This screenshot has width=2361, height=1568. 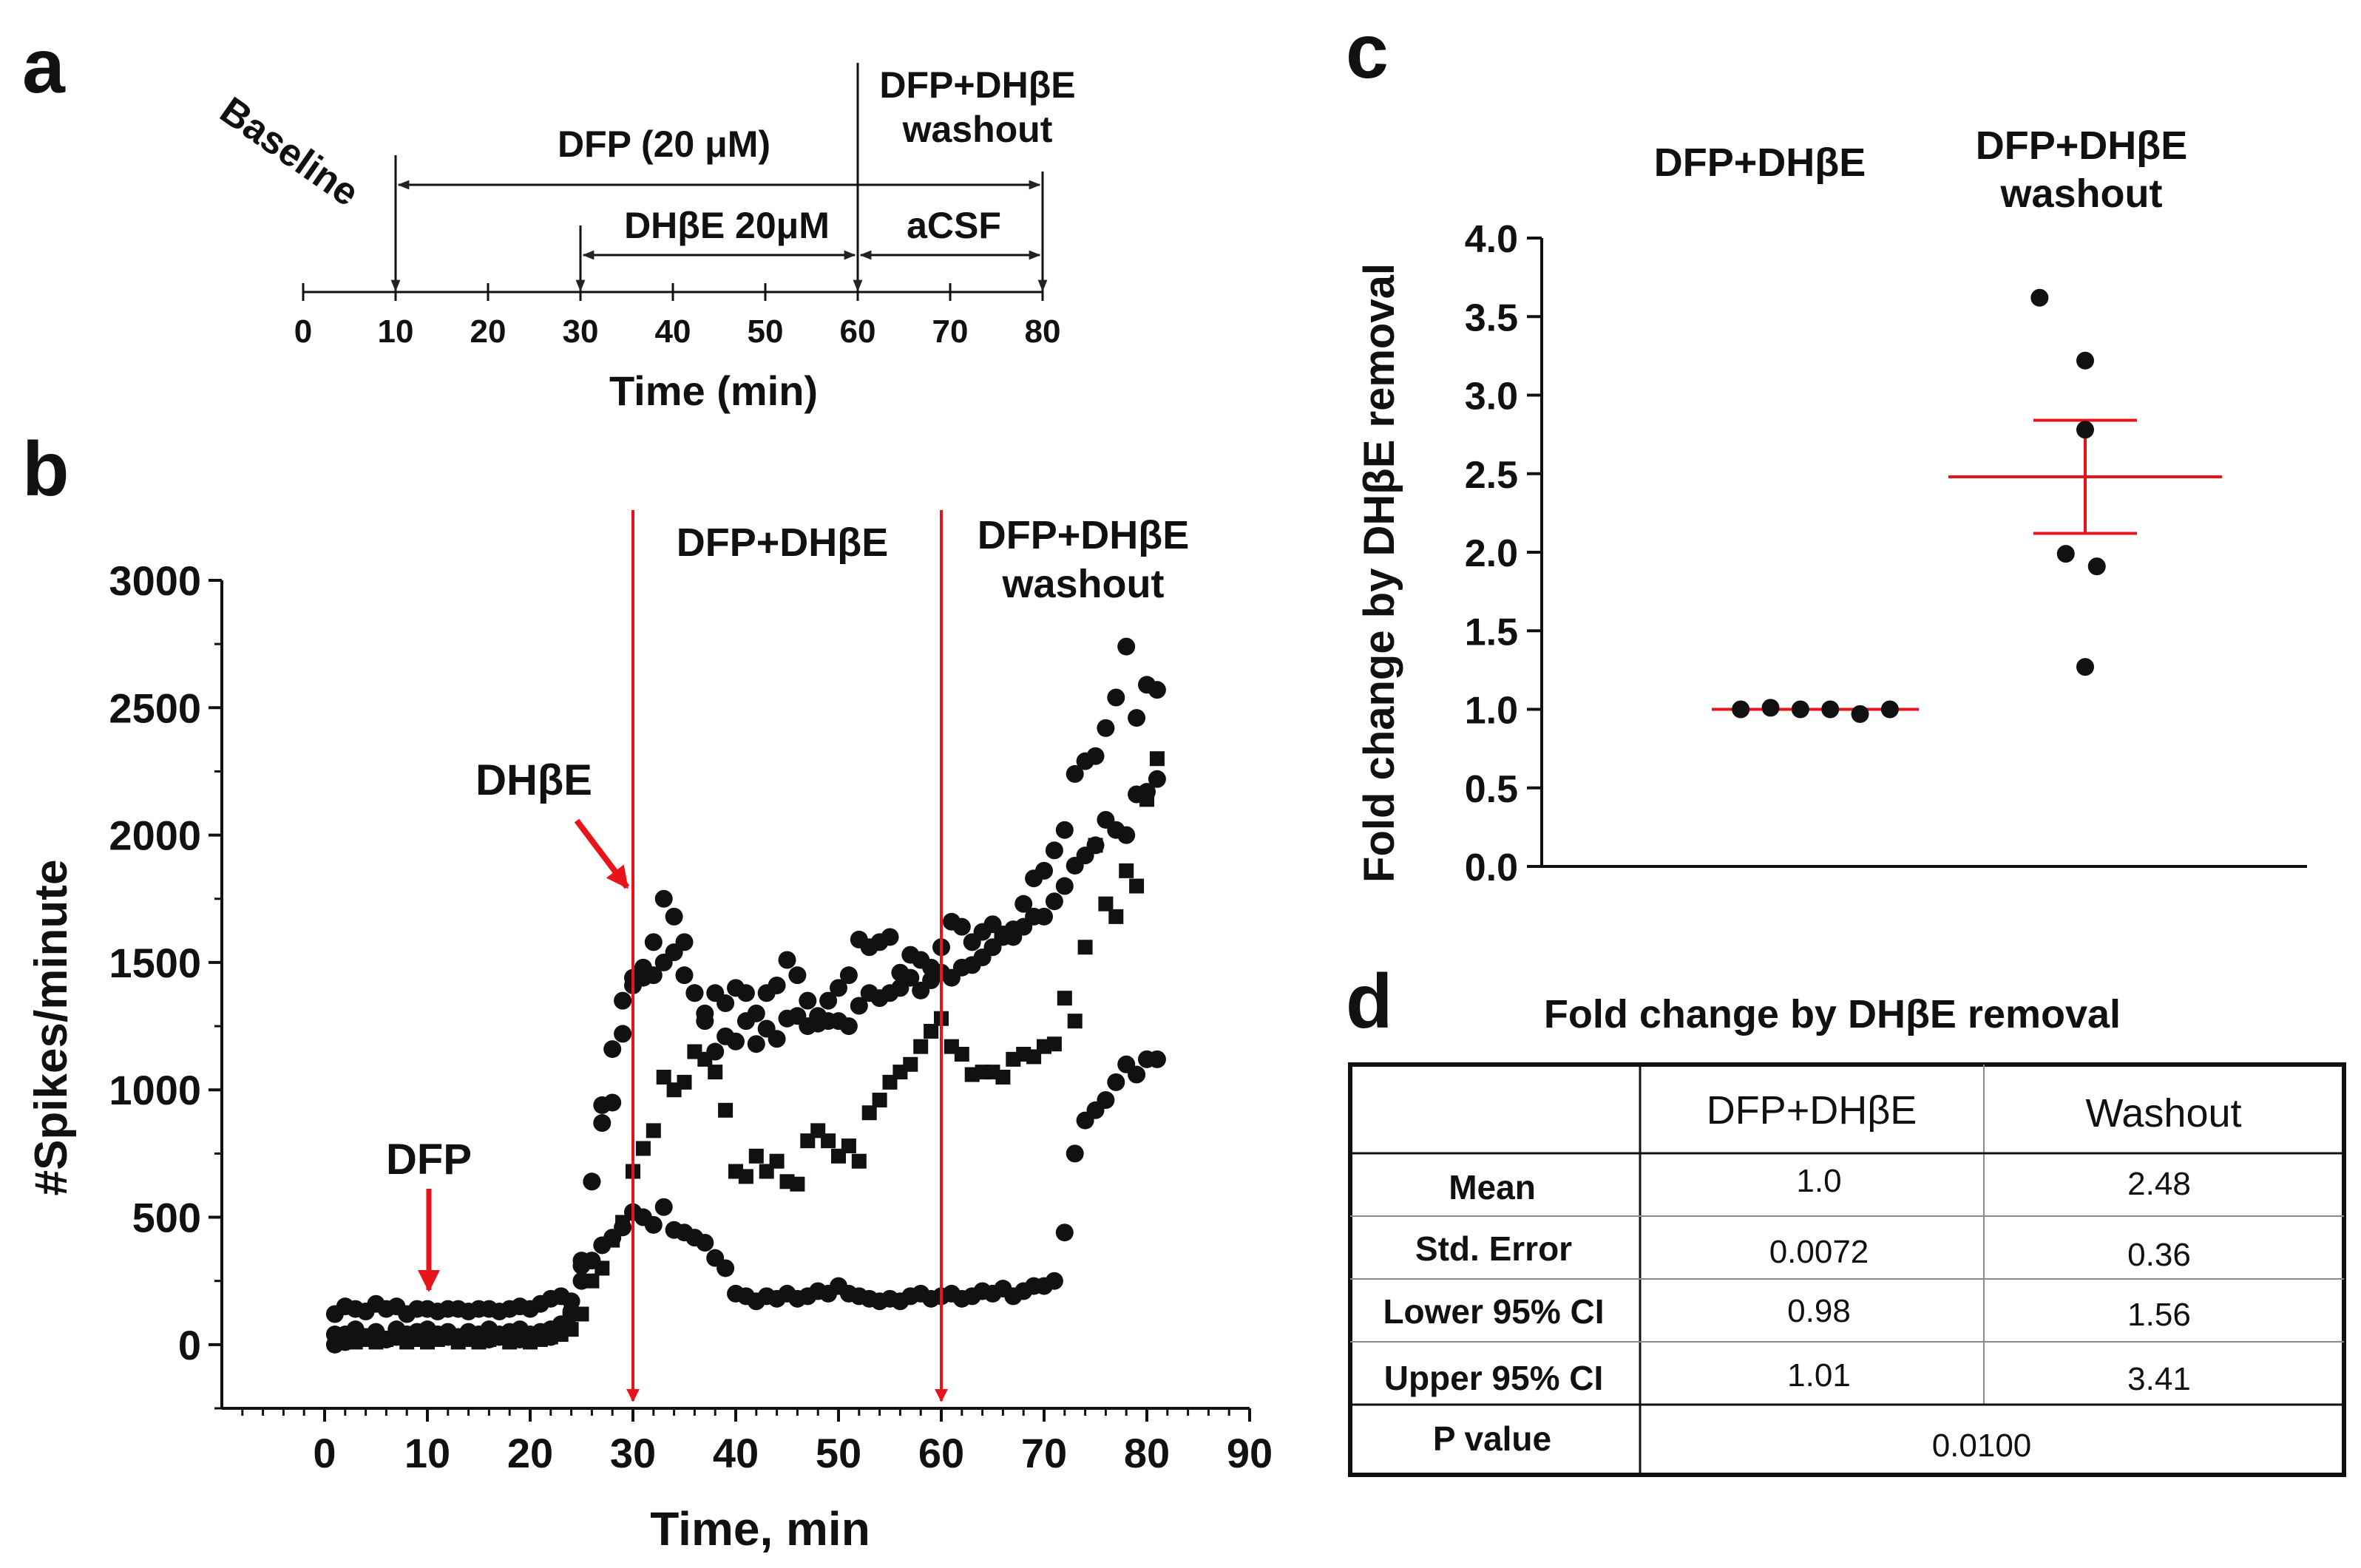 What do you see at coordinates (1833, 1014) in the screenshot?
I see `table-title: Fold change by DHβE removal` at bounding box center [1833, 1014].